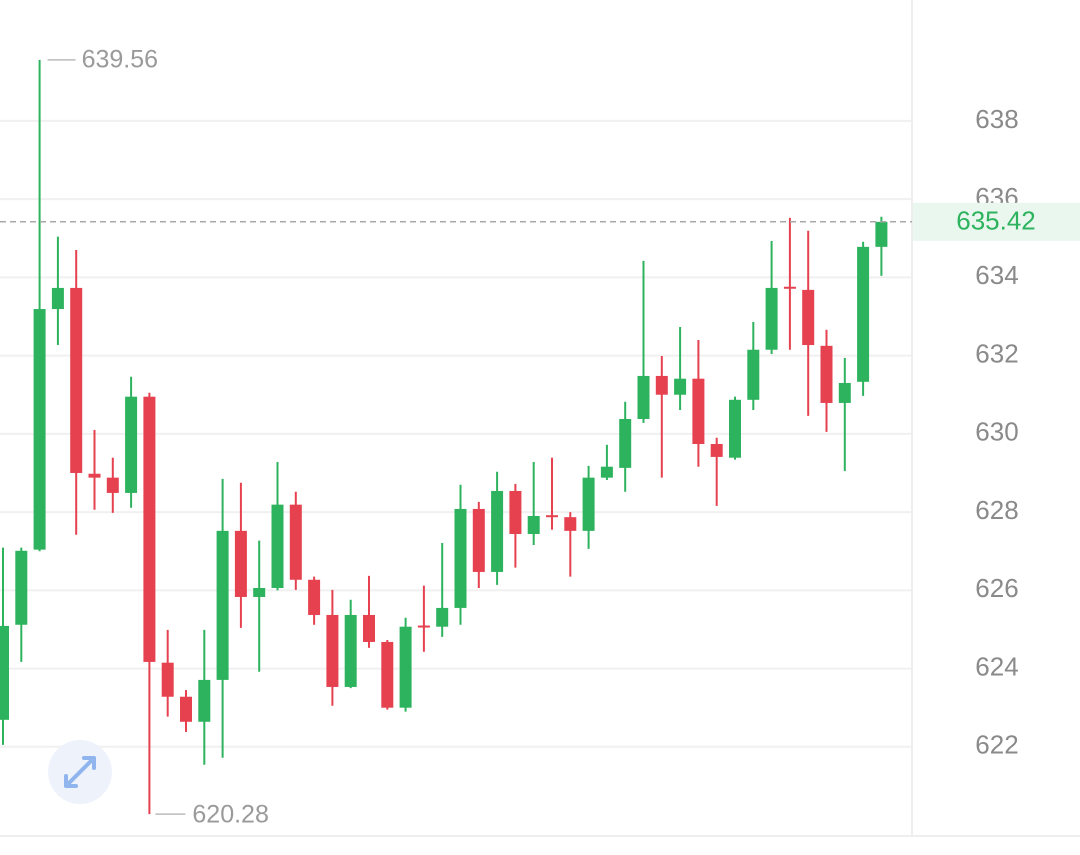 The image size is (1080, 855). Describe the element at coordinates (996, 588) in the screenshot. I see `y-tick-label: 626` at that location.